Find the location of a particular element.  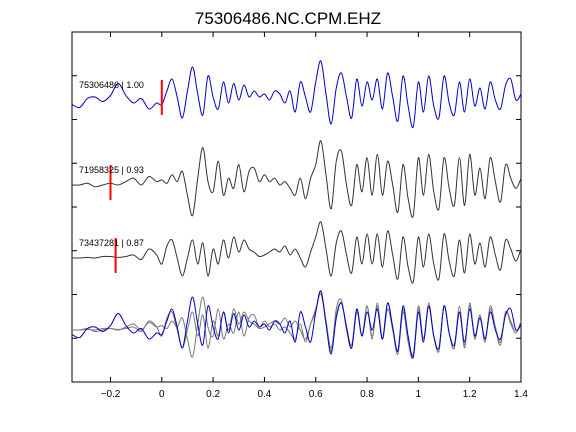

x-tick-label: 0.8 is located at coordinates (367, 394).